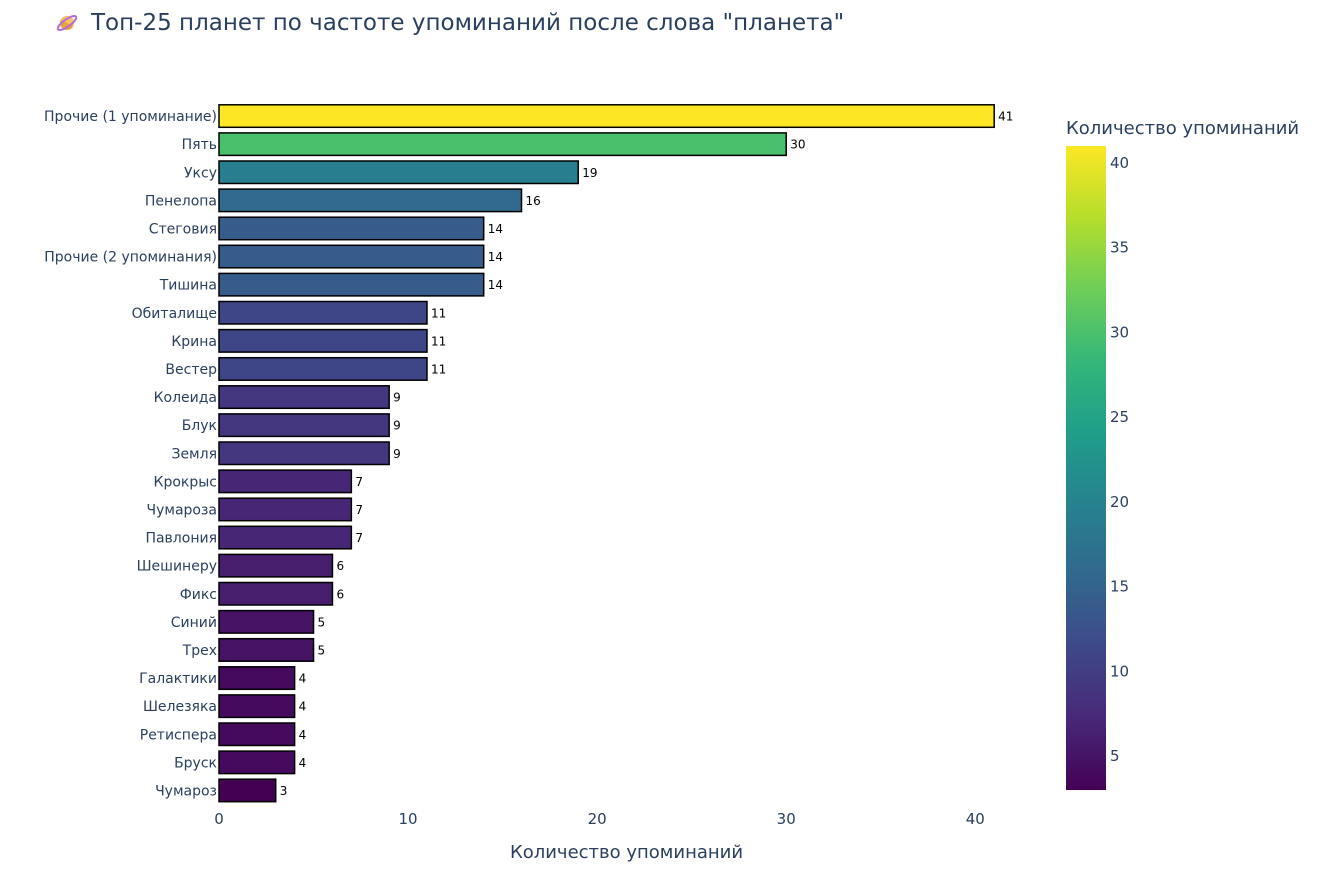  What do you see at coordinates (533, 201) in the screenshot?
I see `data-label: 16` at bounding box center [533, 201].